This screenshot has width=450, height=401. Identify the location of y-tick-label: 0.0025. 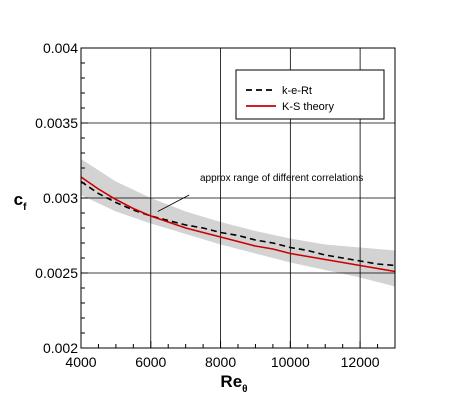
(56, 273).